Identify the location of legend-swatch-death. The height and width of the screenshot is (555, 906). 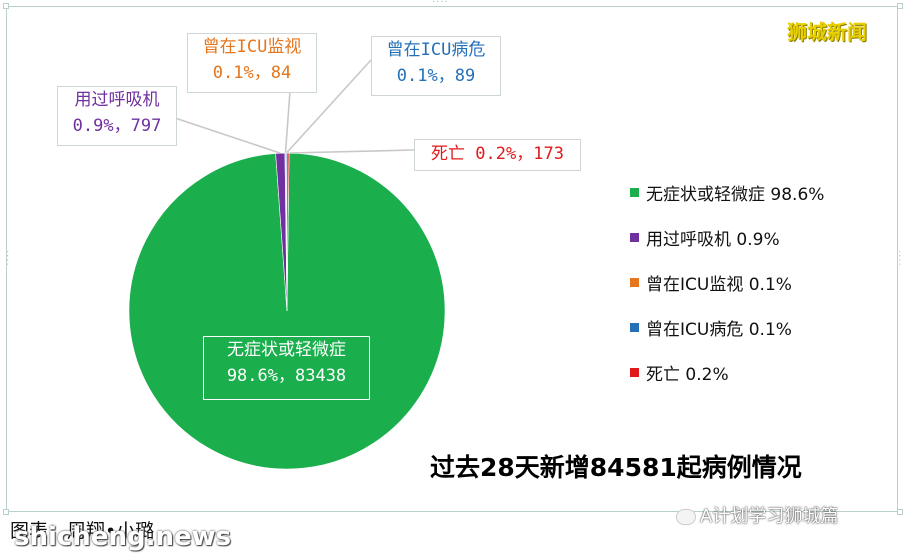
(634, 372).